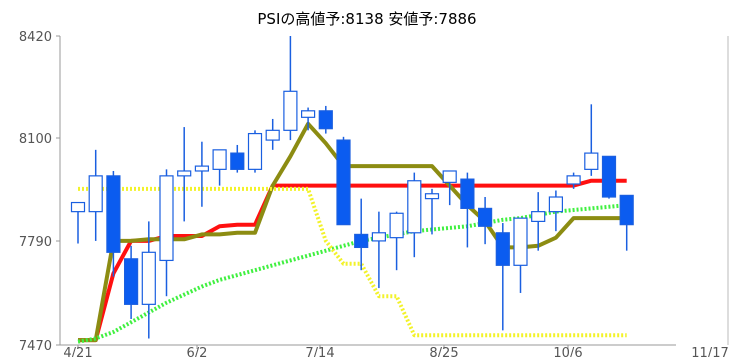 This screenshot has width=734, height=357. What do you see at coordinates (443, 351) in the screenshot?
I see `x-tick-label: 8/25` at bounding box center [443, 351].